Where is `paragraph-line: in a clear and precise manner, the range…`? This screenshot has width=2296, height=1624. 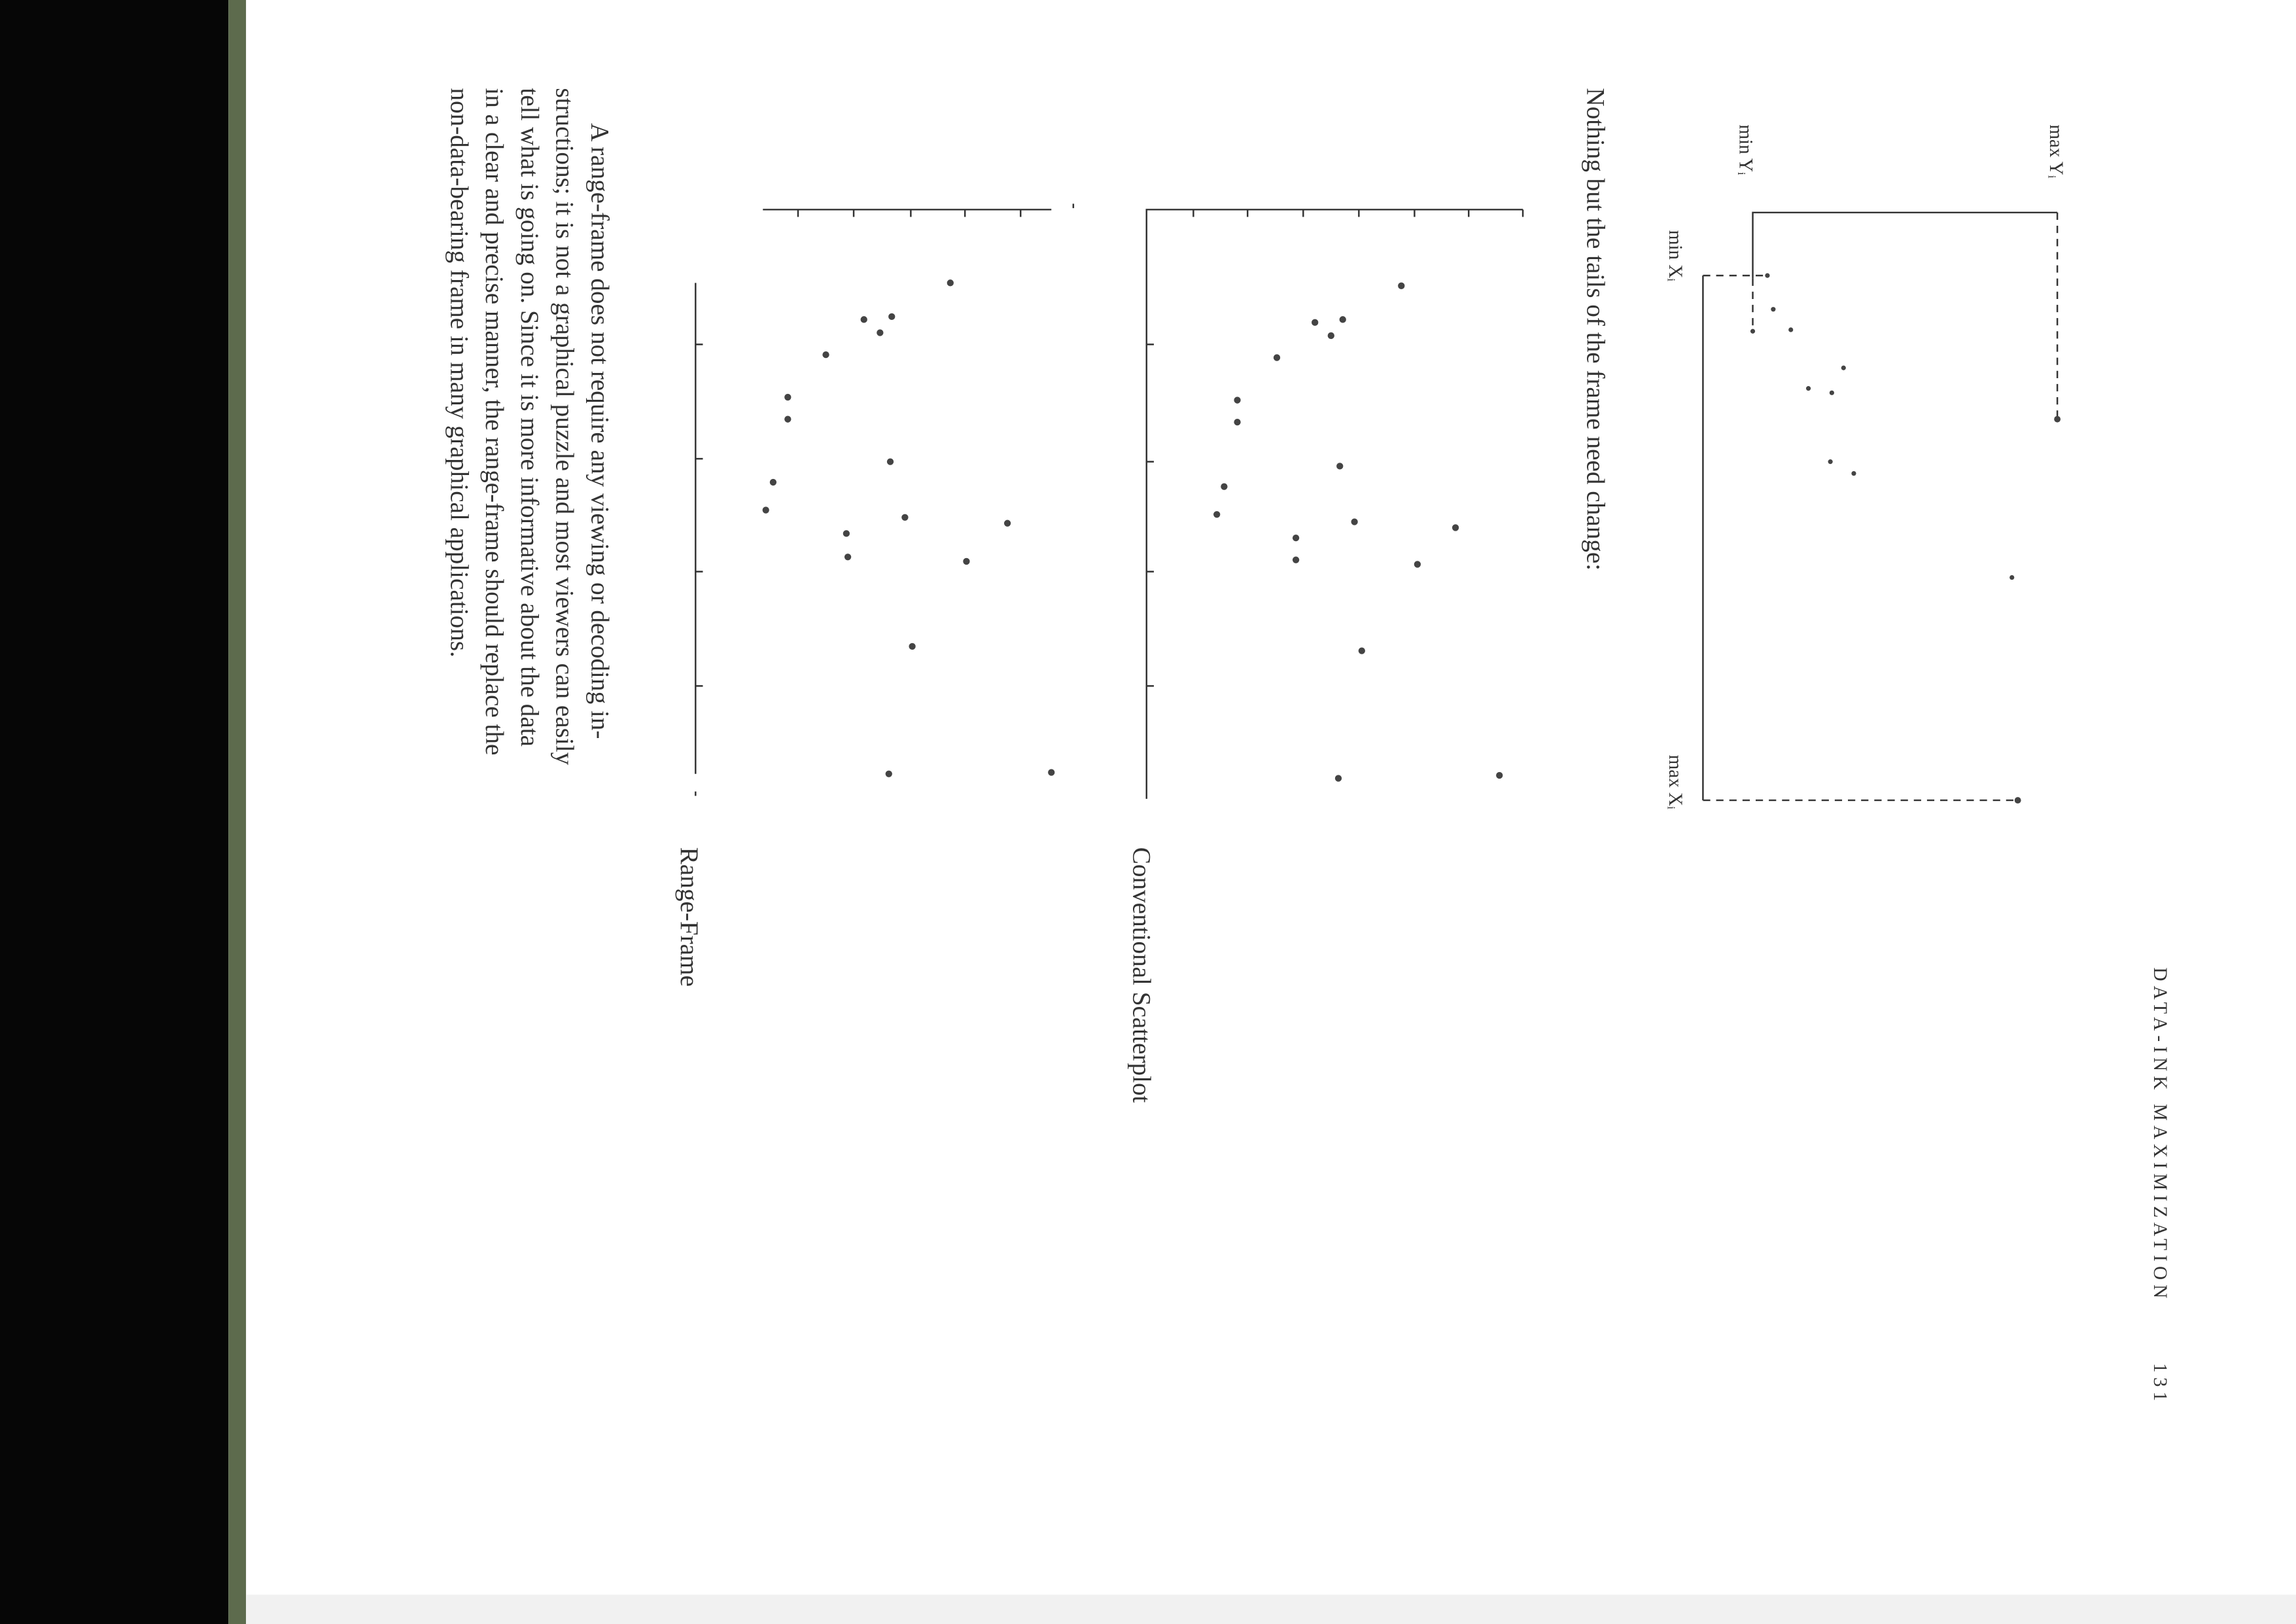 paragraph-line: in a clear and precise manner, the range… is located at coordinates (494, 421).